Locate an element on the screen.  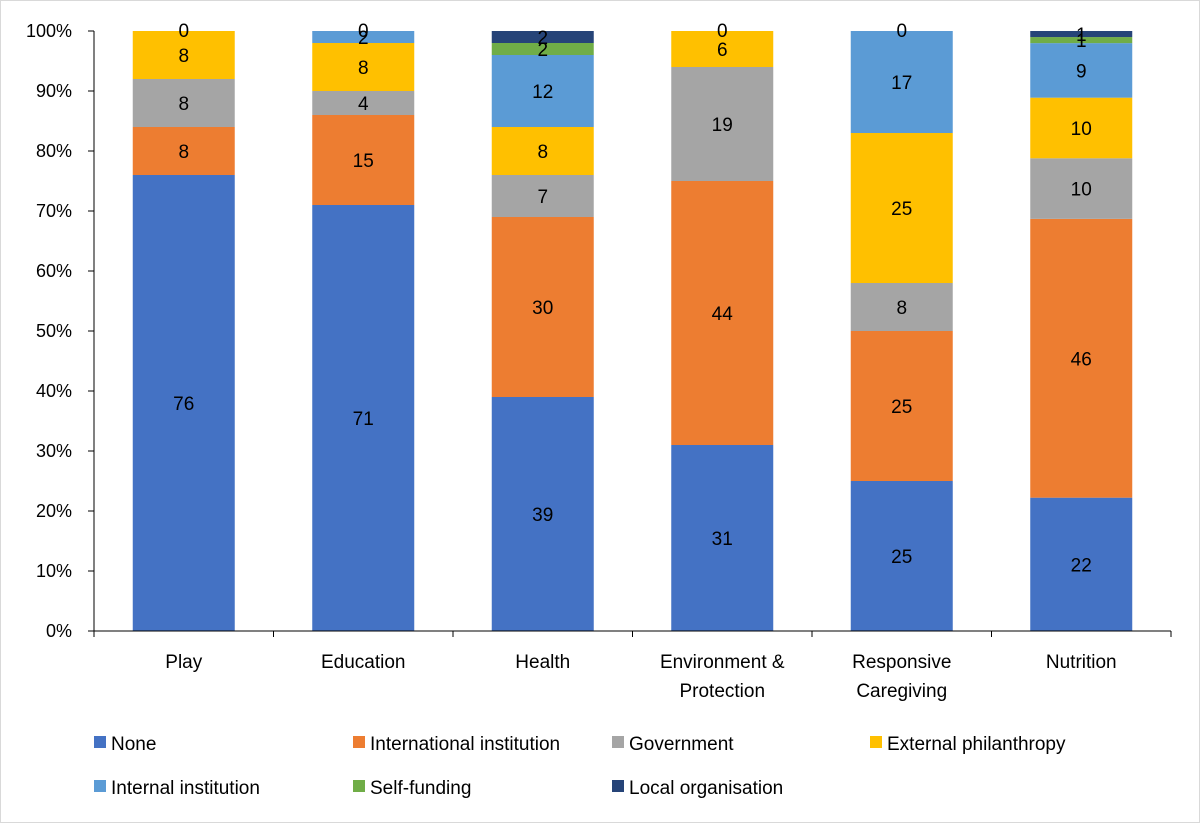
legend-label: Local organisation is located at coordinates (706, 788).